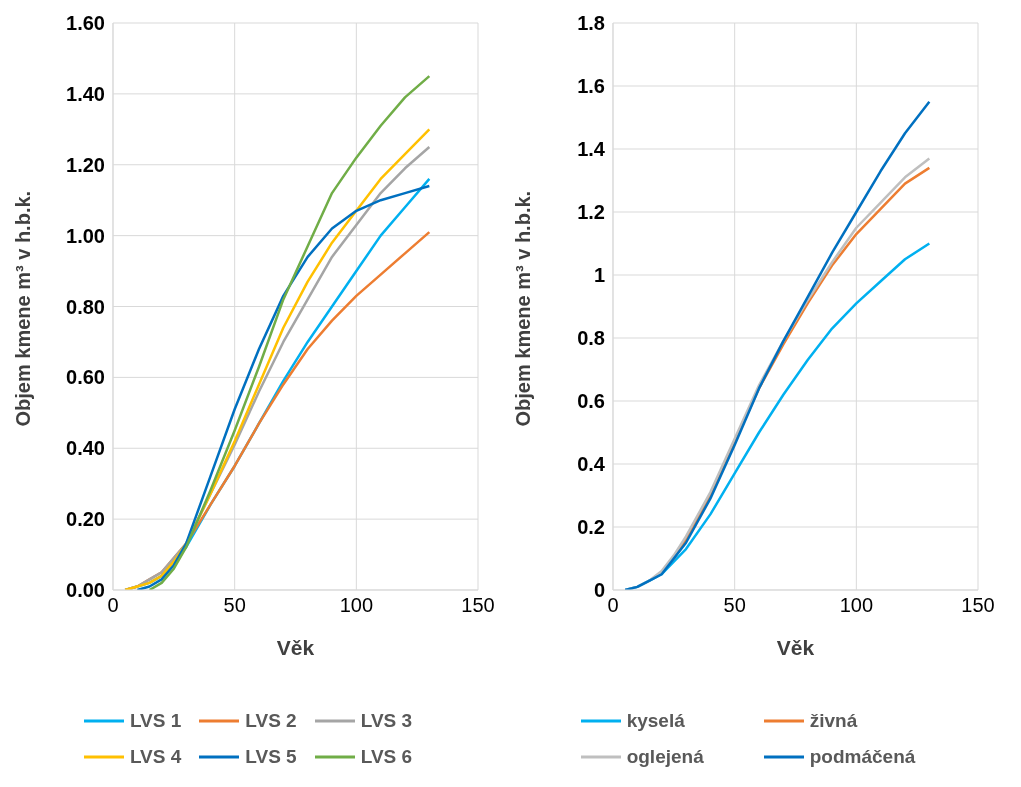  Describe the element at coordinates (85, 448) in the screenshot. I see `y-tick-label: 0.40` at that location.